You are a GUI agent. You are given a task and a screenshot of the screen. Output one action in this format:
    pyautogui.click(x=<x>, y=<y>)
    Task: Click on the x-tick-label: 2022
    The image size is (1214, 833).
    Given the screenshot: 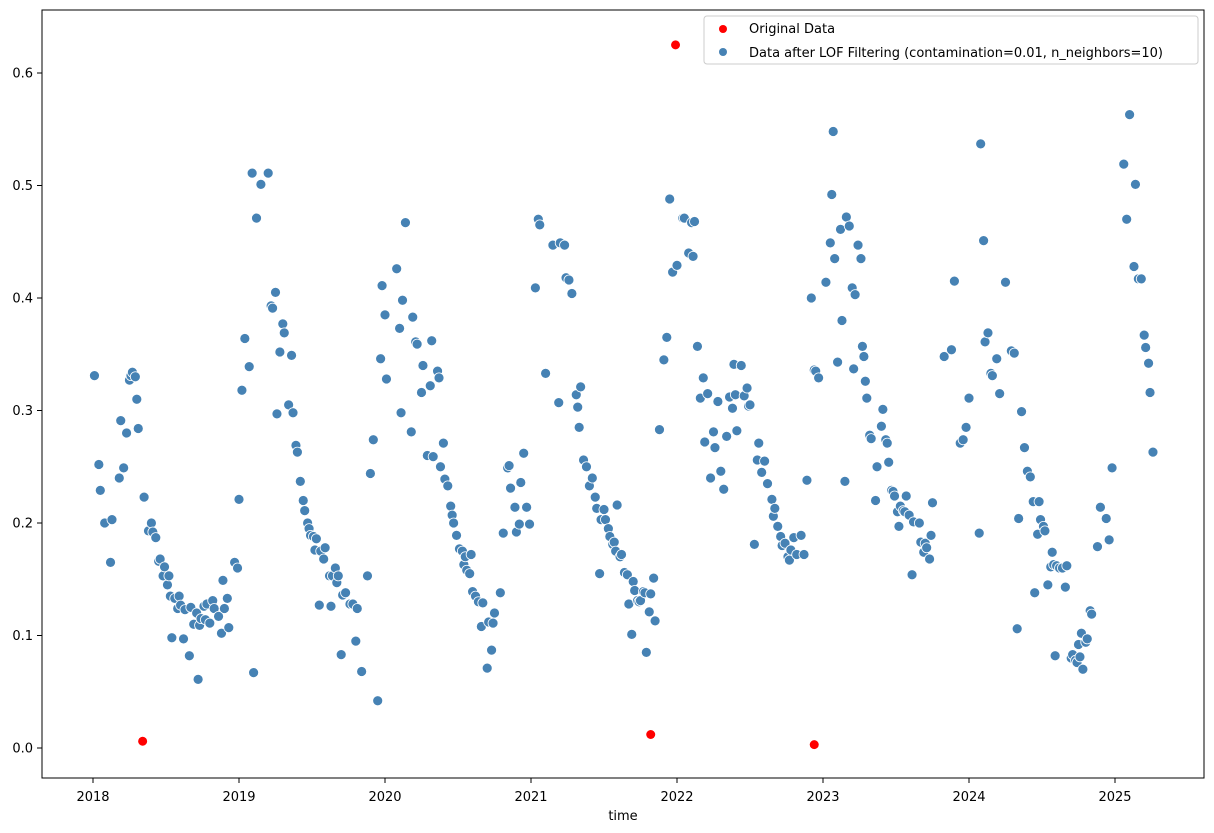 What is the action you would take?
    pyautogui.click(x=676, y=797)
    